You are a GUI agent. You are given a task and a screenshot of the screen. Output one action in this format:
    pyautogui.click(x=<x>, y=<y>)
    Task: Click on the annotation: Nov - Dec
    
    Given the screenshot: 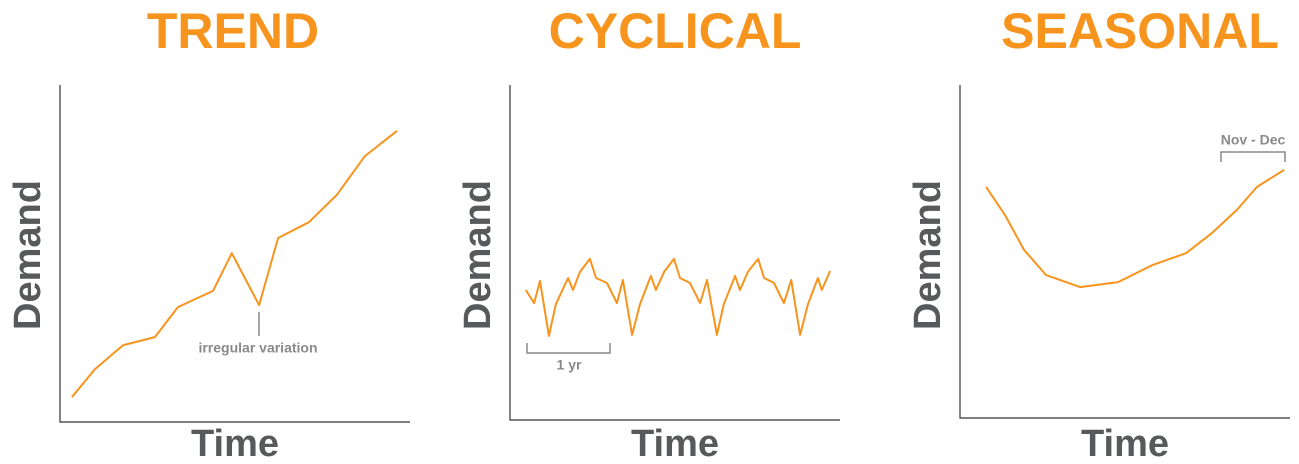 What is the action you would take?
    pyautogui.click(x=1253, y=140)
    